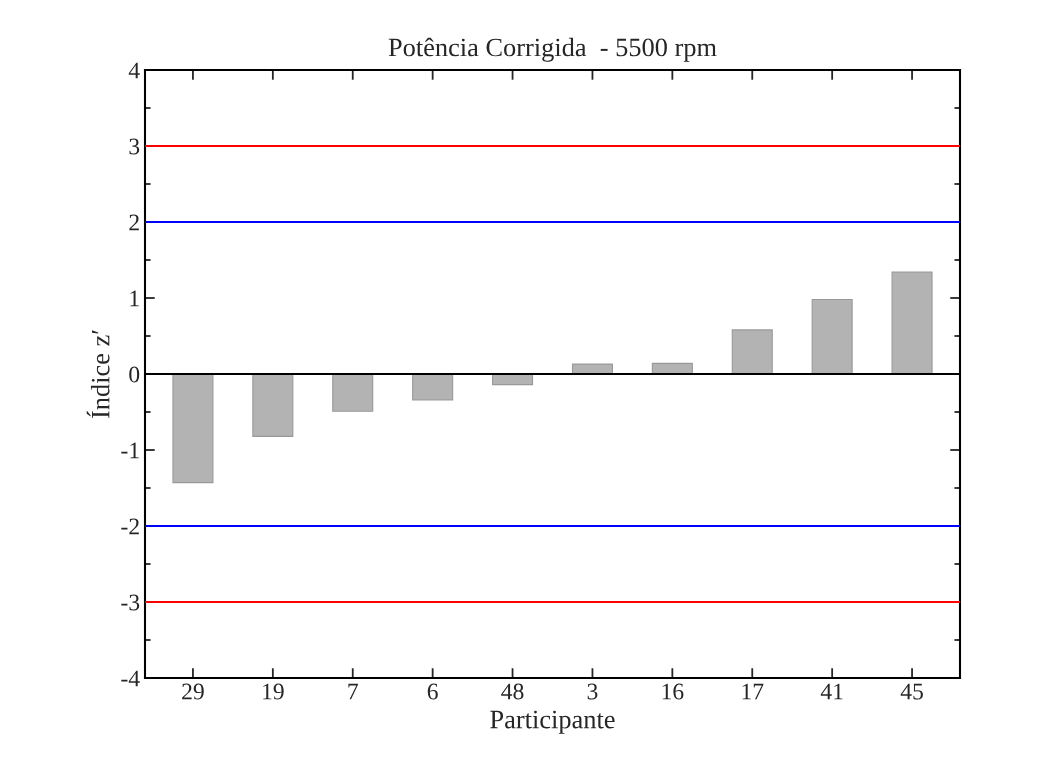  Describe the element at coordinates (831, 691) in the screenshot. I see `x-tick-label: 41` at that location.